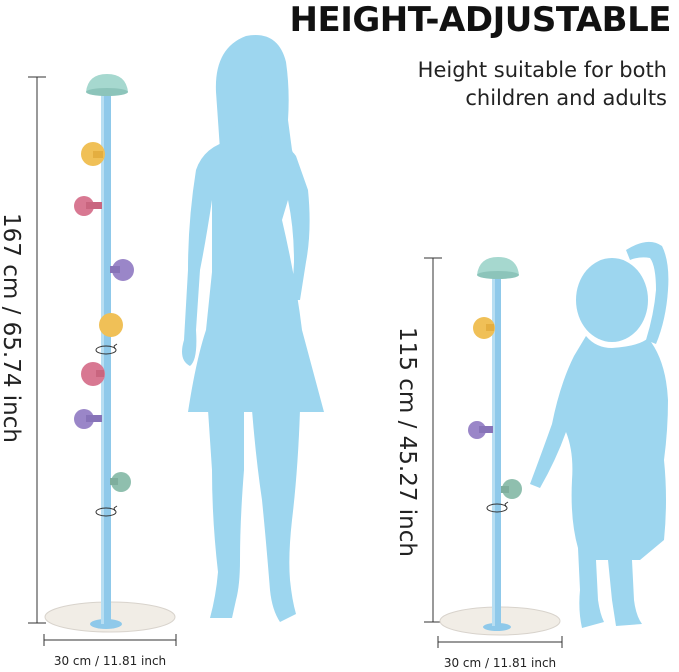 The image size is (679, 672). I want to click on tall-height-dimension, so click(37, 350).